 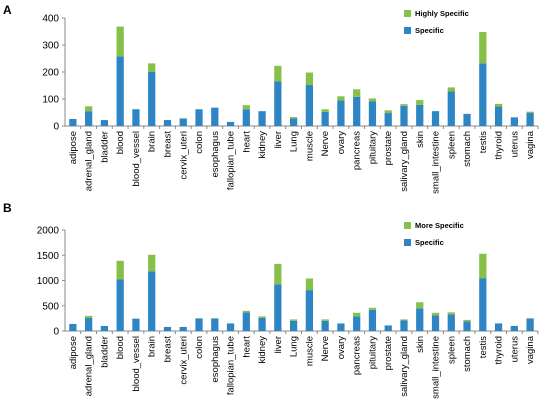 What do you see at coordinates (73, 327) in the screenshot?
I see `panel-b-bar-specific-adipose` at bounding box center [73, 327].